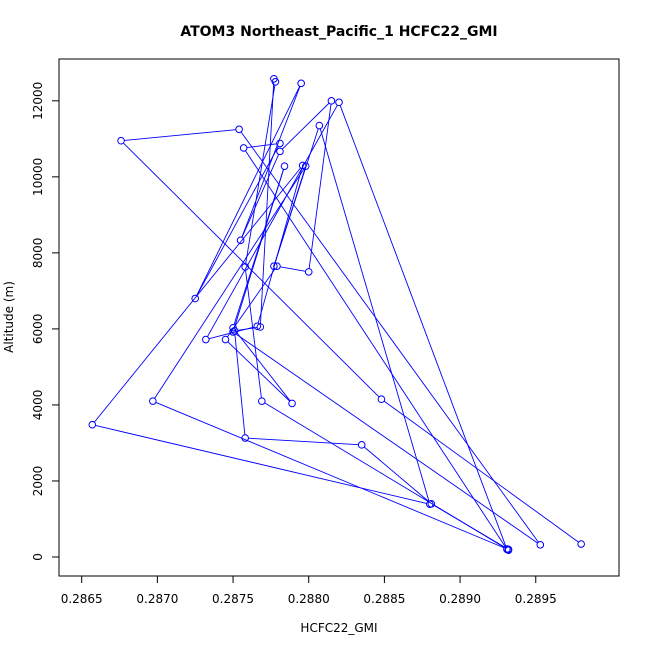 The image size is (650, 650). Describe the element at coordinates (82, 599) in the screenshot. I see `x-tick-label: 0.2865` at that location.